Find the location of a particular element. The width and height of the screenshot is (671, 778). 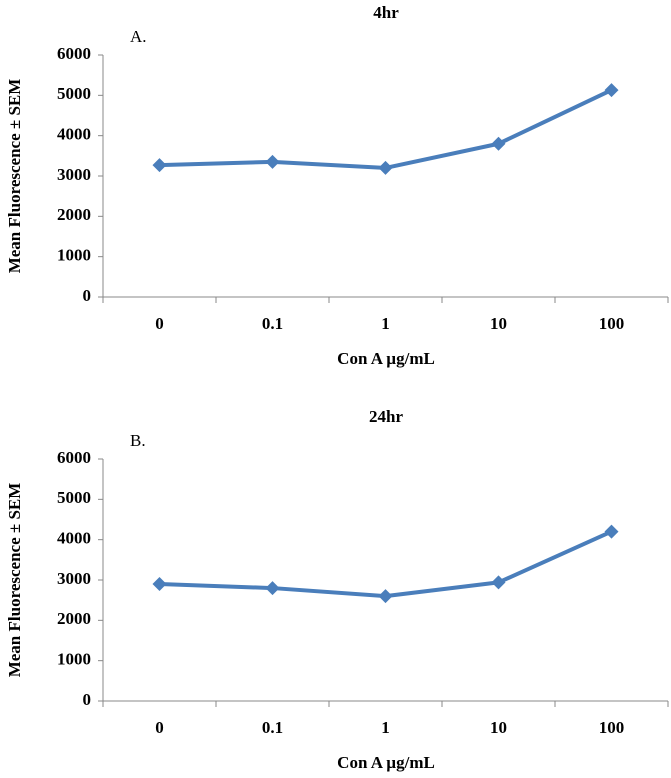

panel-label: B. is located at coordinates (138, 440).